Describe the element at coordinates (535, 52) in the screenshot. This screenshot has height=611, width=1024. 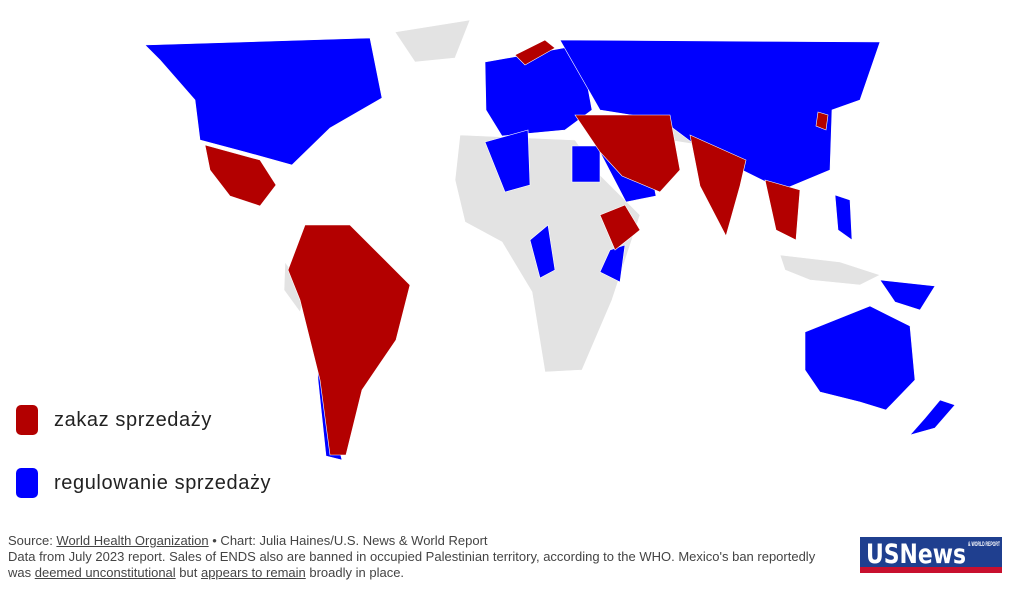
I see `norway` at that location.